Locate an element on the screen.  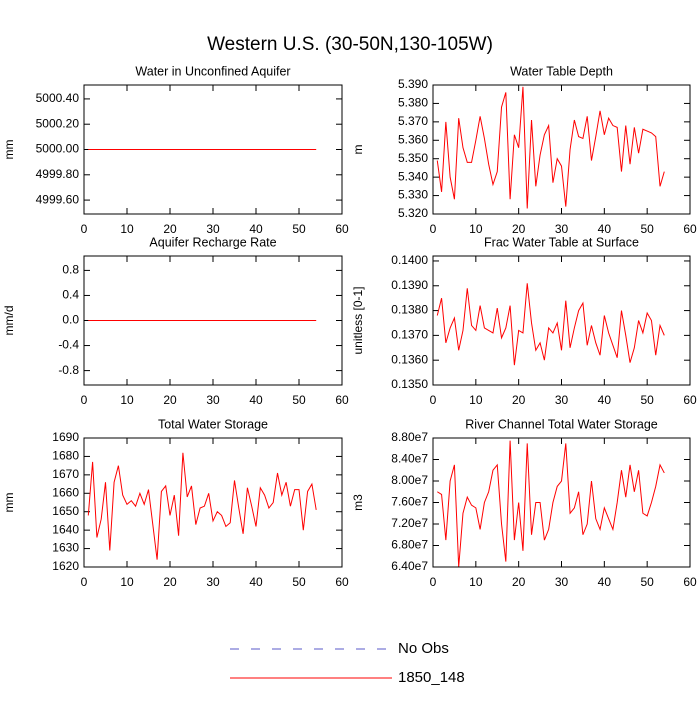
panel-title: River Channel Total Water Storage is located at coordinates (561, 424).